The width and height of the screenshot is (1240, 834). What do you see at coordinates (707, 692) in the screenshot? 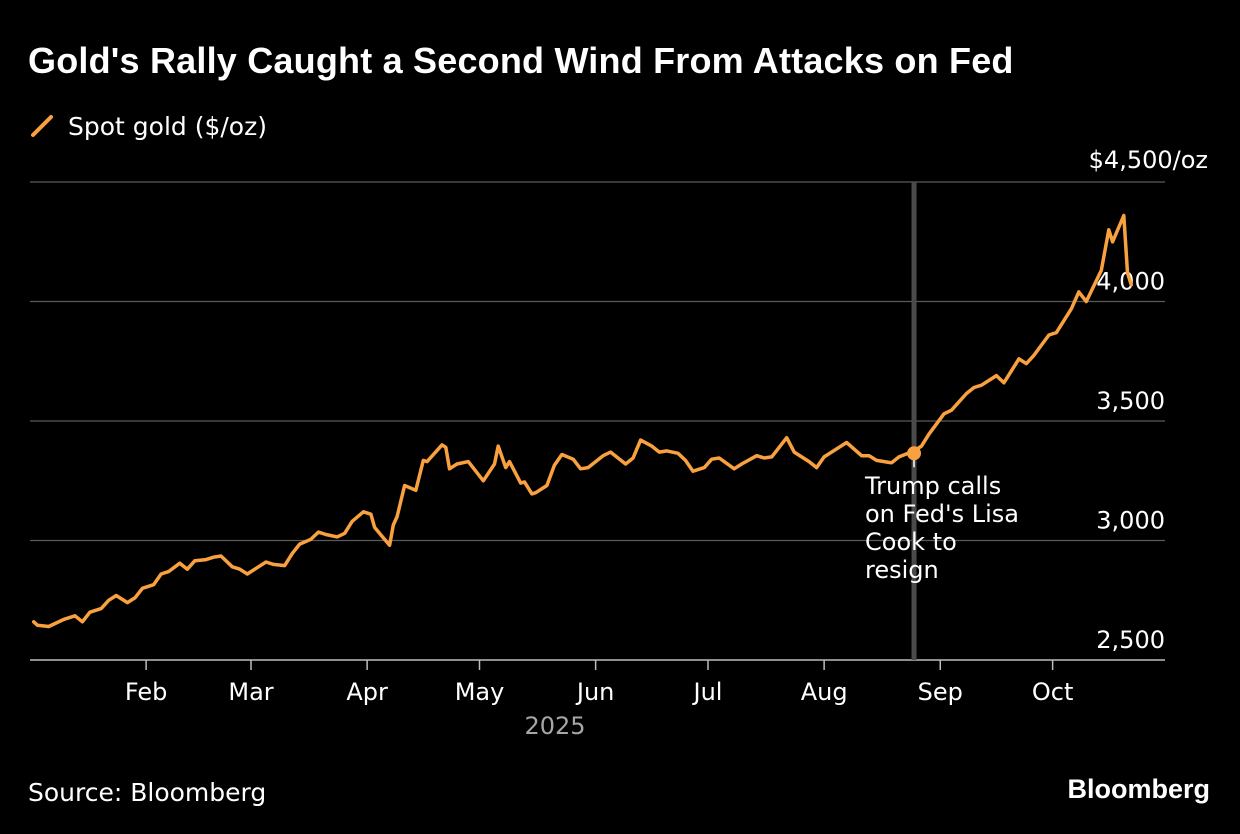
I see `x-tick-label: Jul` at bounding box center [707, 692].